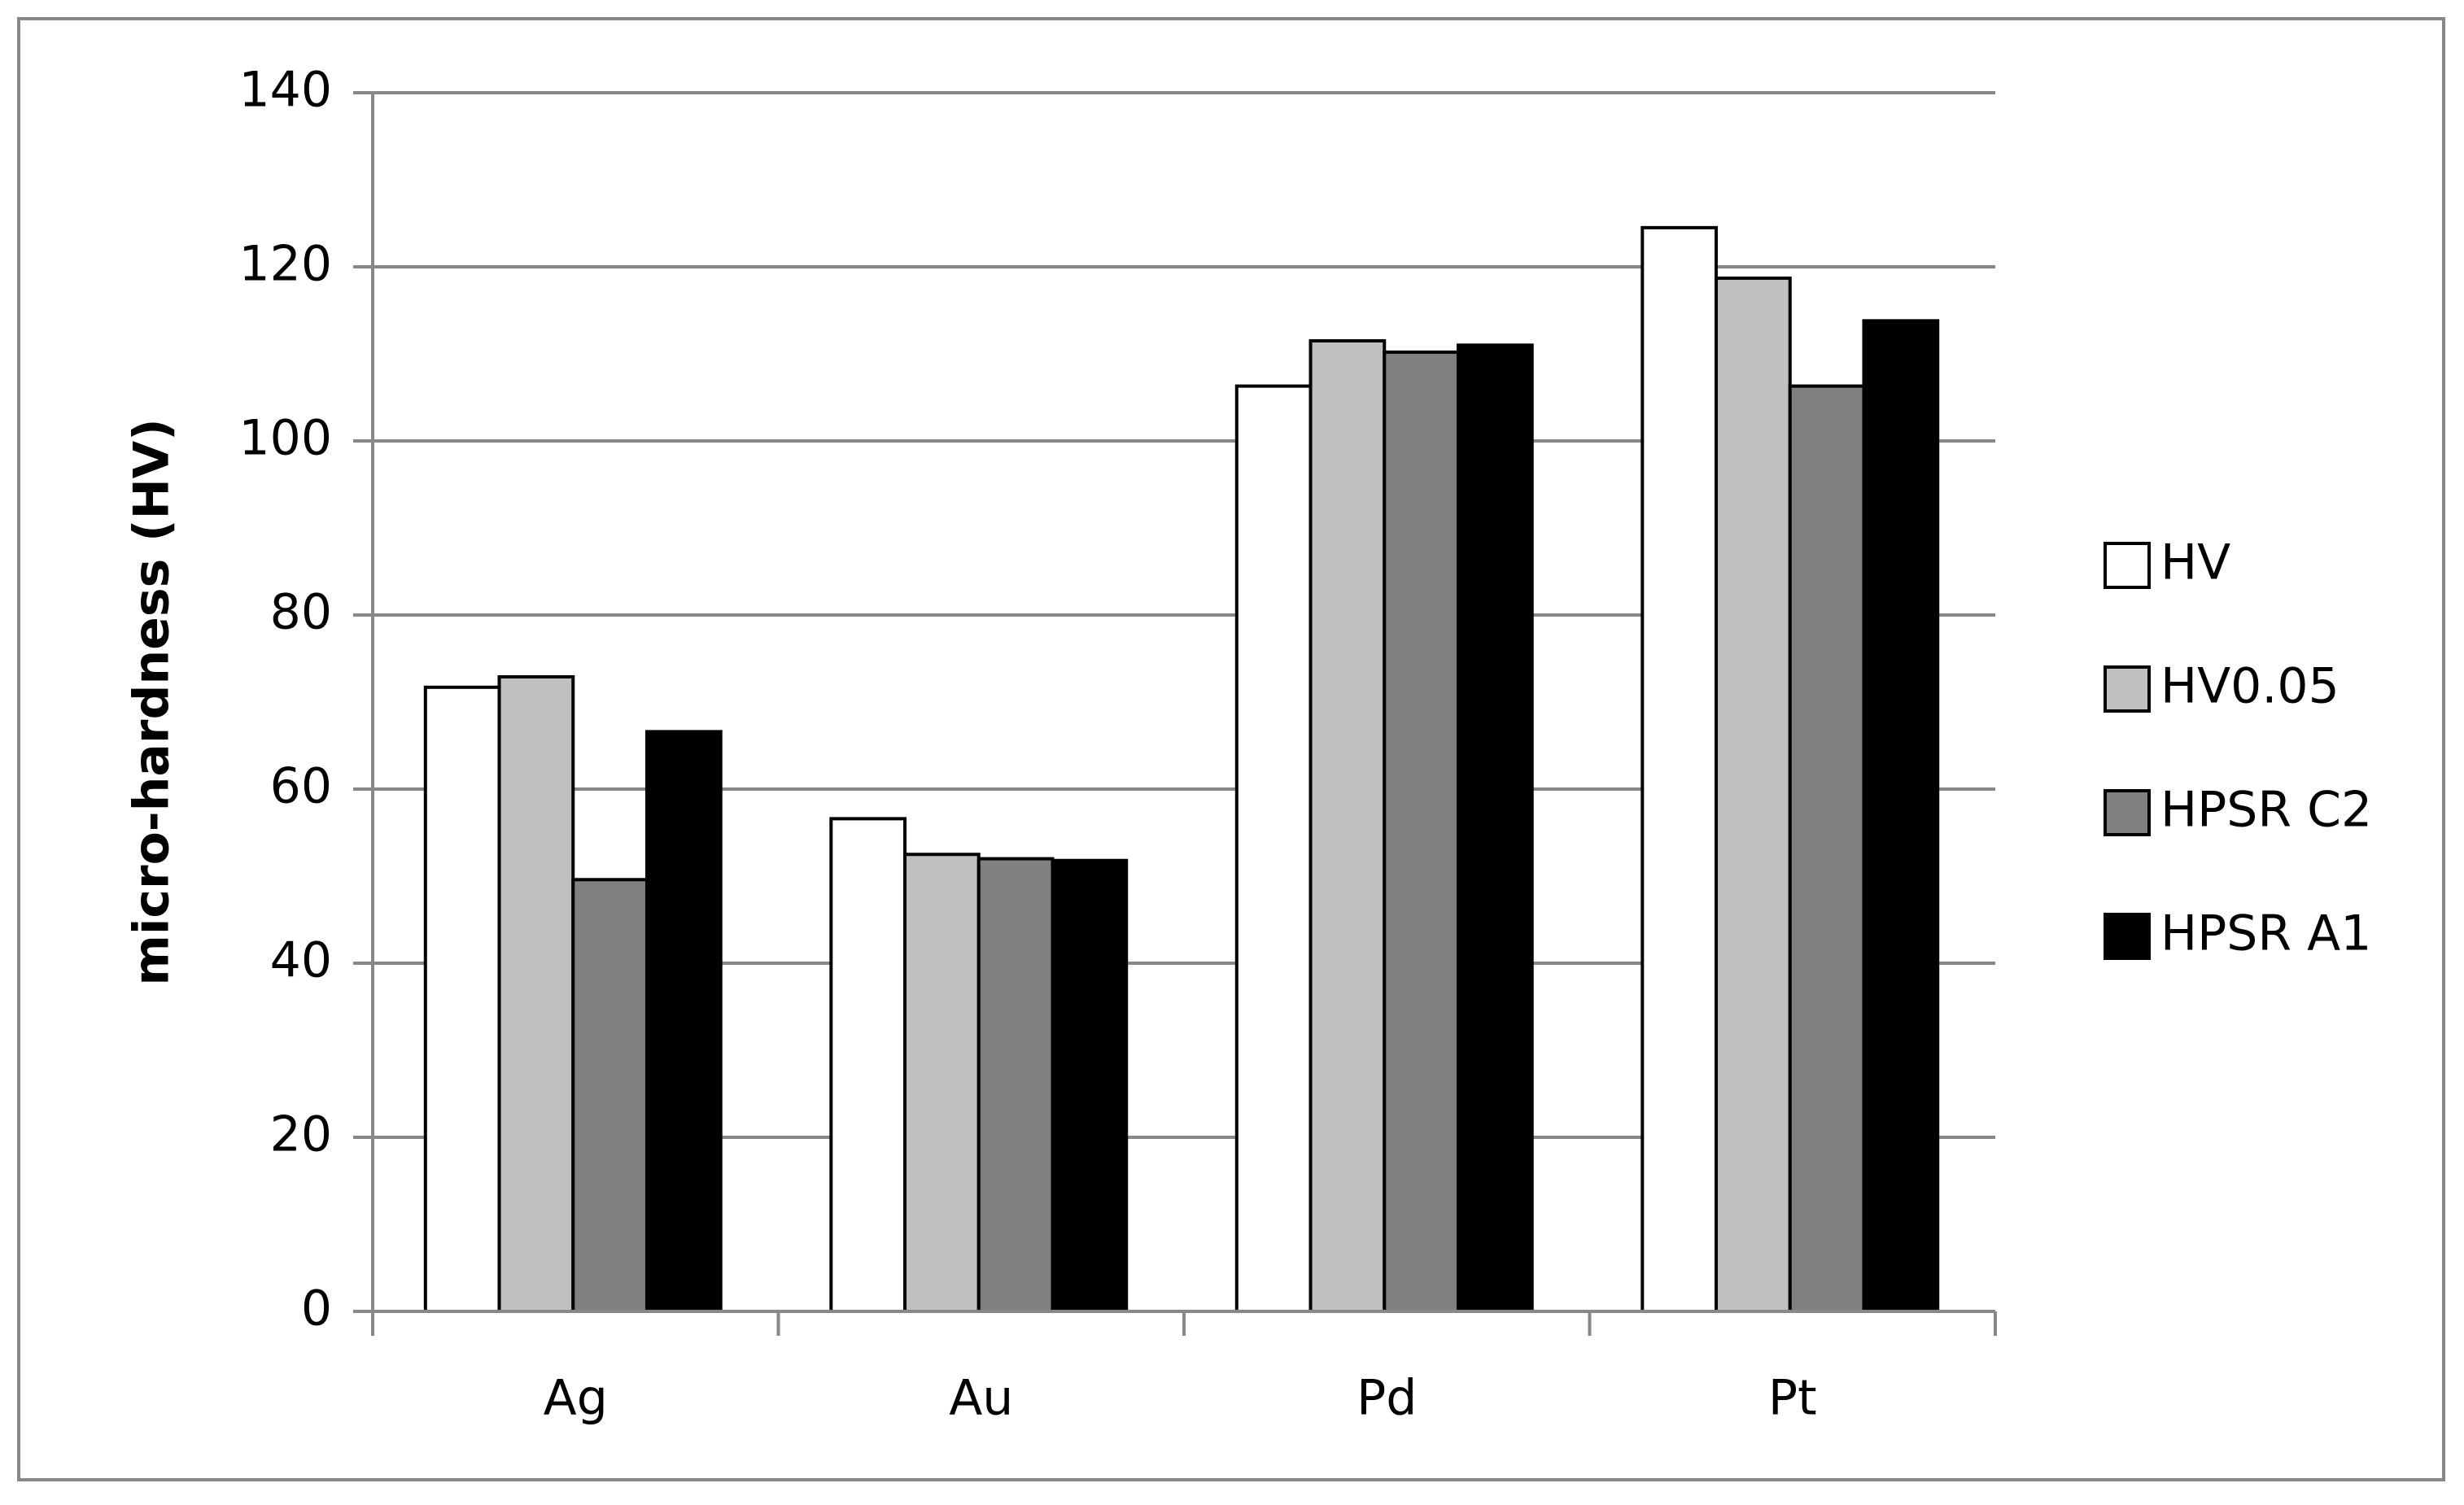  I want to click on y-tick-label: 100, so click(285, 438).